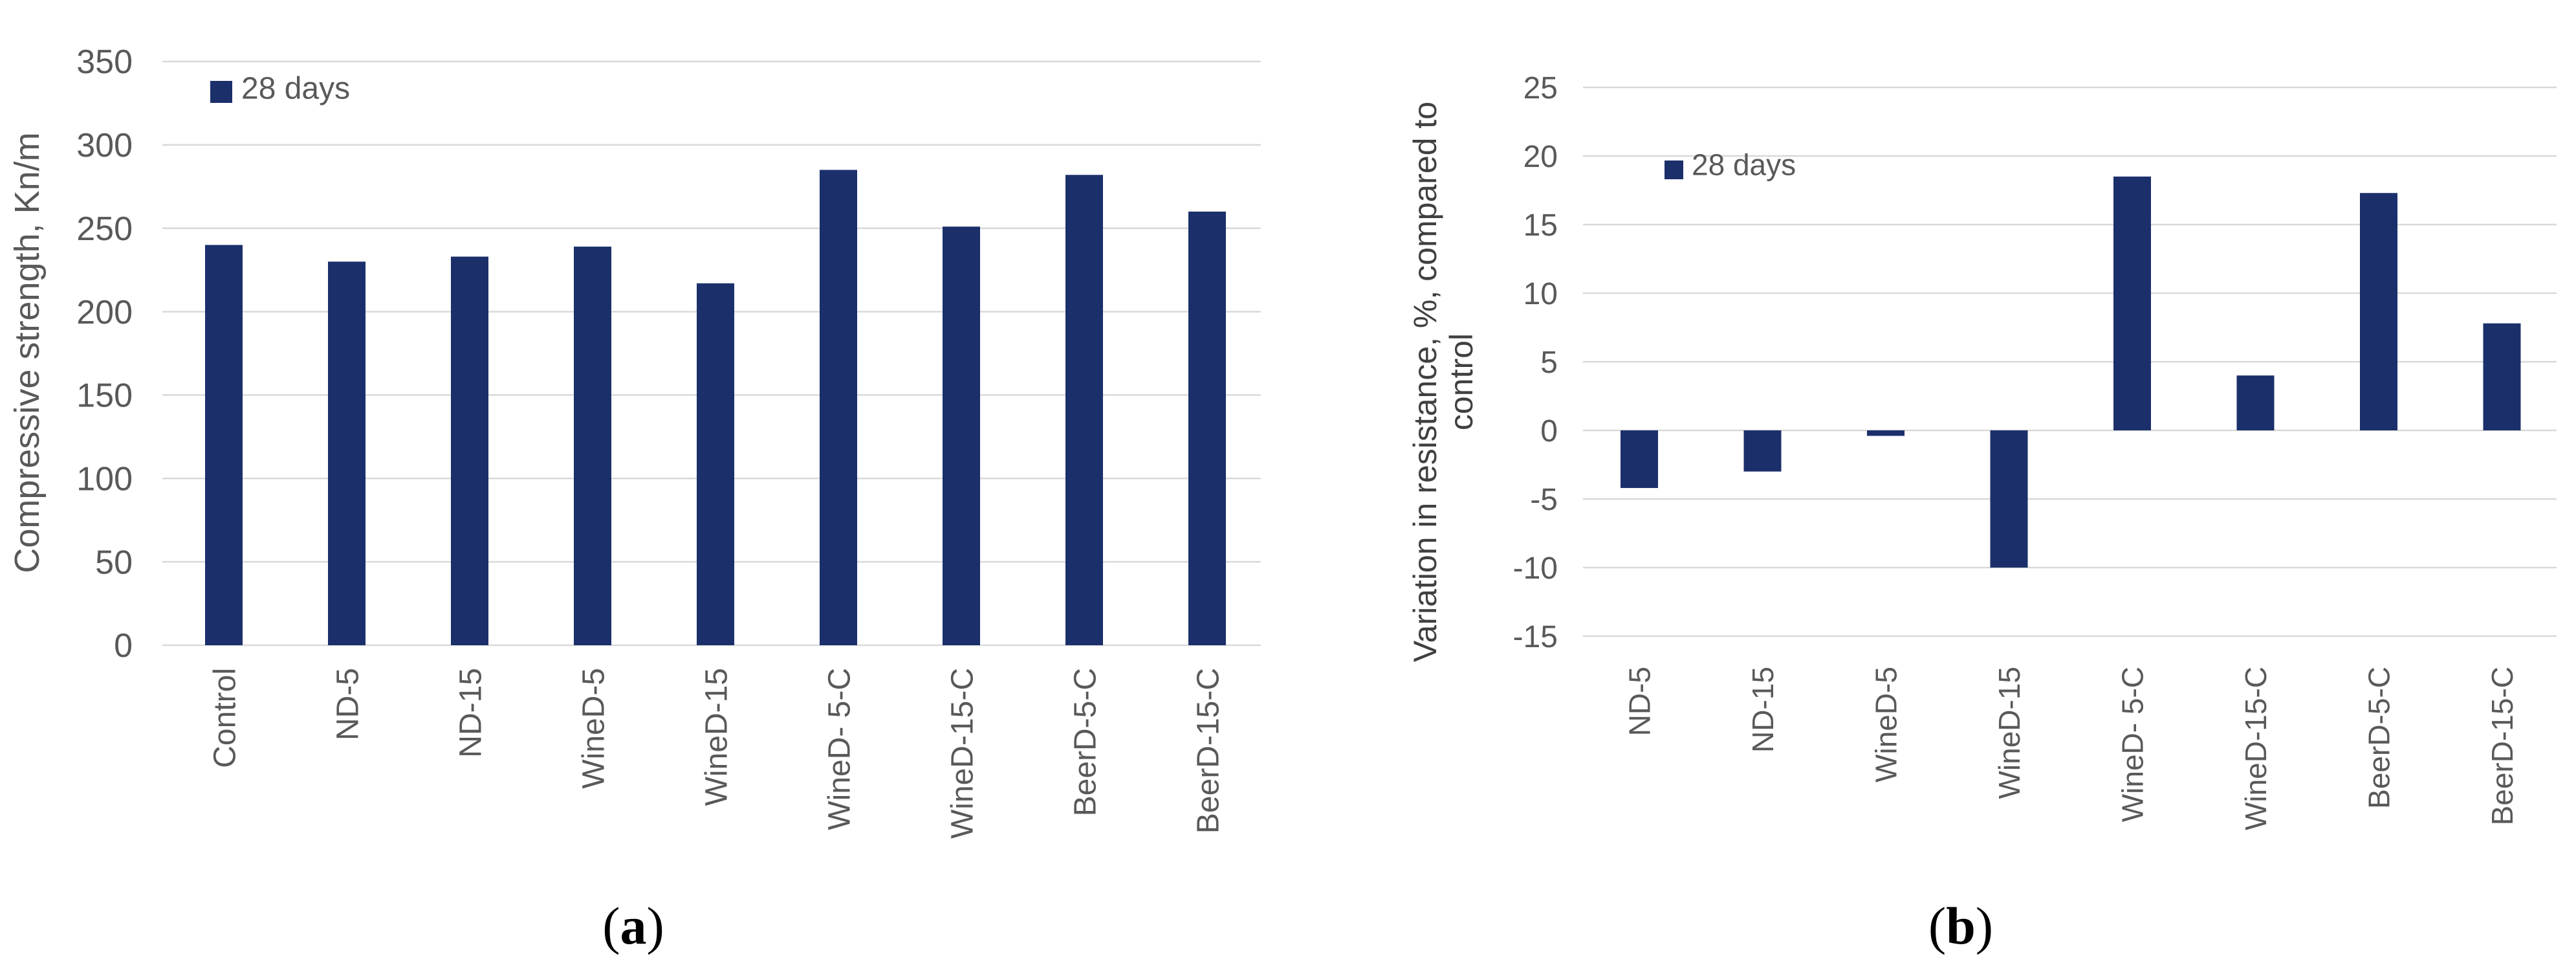  Describe the element at coordinates (1540, 88) in the screenshot. I see `y-tick-label: 25` at that location.